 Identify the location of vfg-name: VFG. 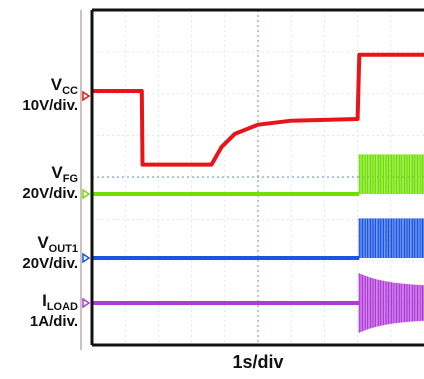
(64, 174).